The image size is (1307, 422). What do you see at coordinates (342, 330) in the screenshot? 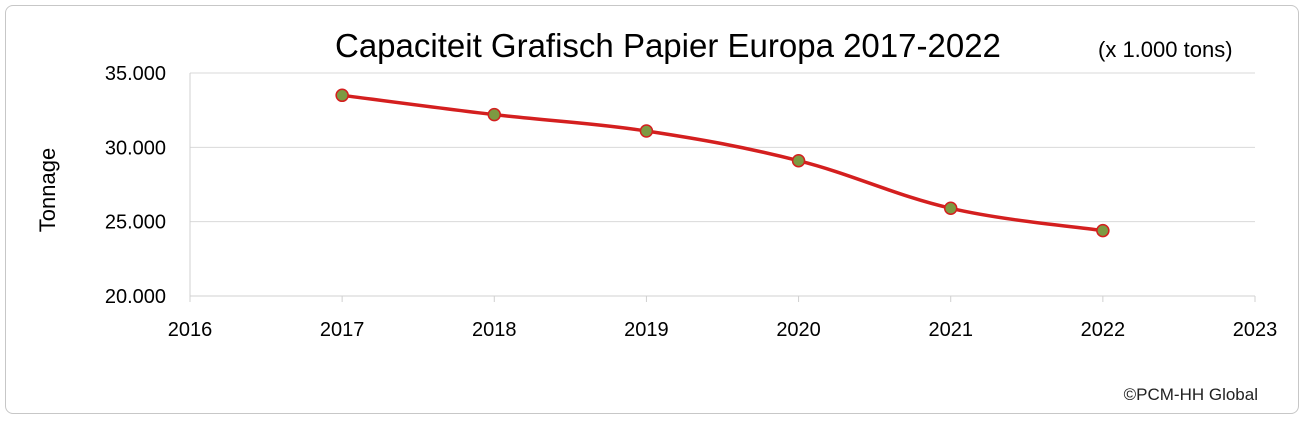
I see `x-tick-label: 2017` at bounding box center [342, 330].